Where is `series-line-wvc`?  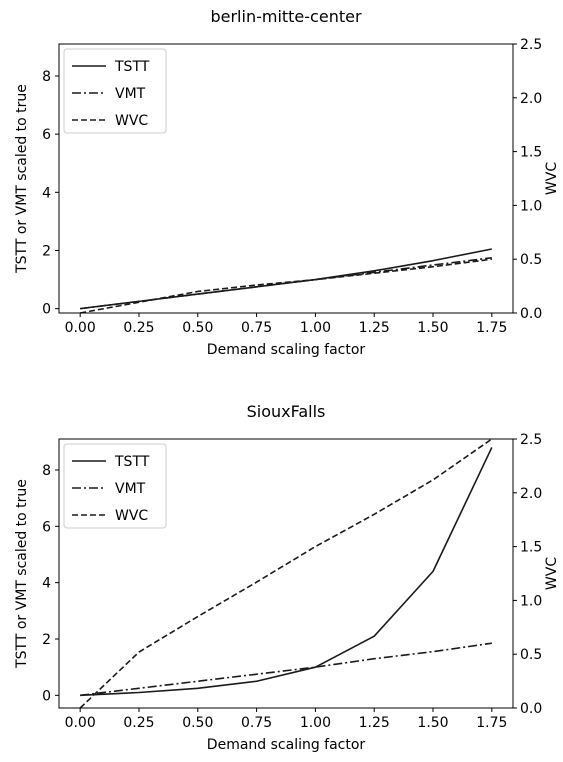
series-line-wvc is located at coordinates (286, 286).